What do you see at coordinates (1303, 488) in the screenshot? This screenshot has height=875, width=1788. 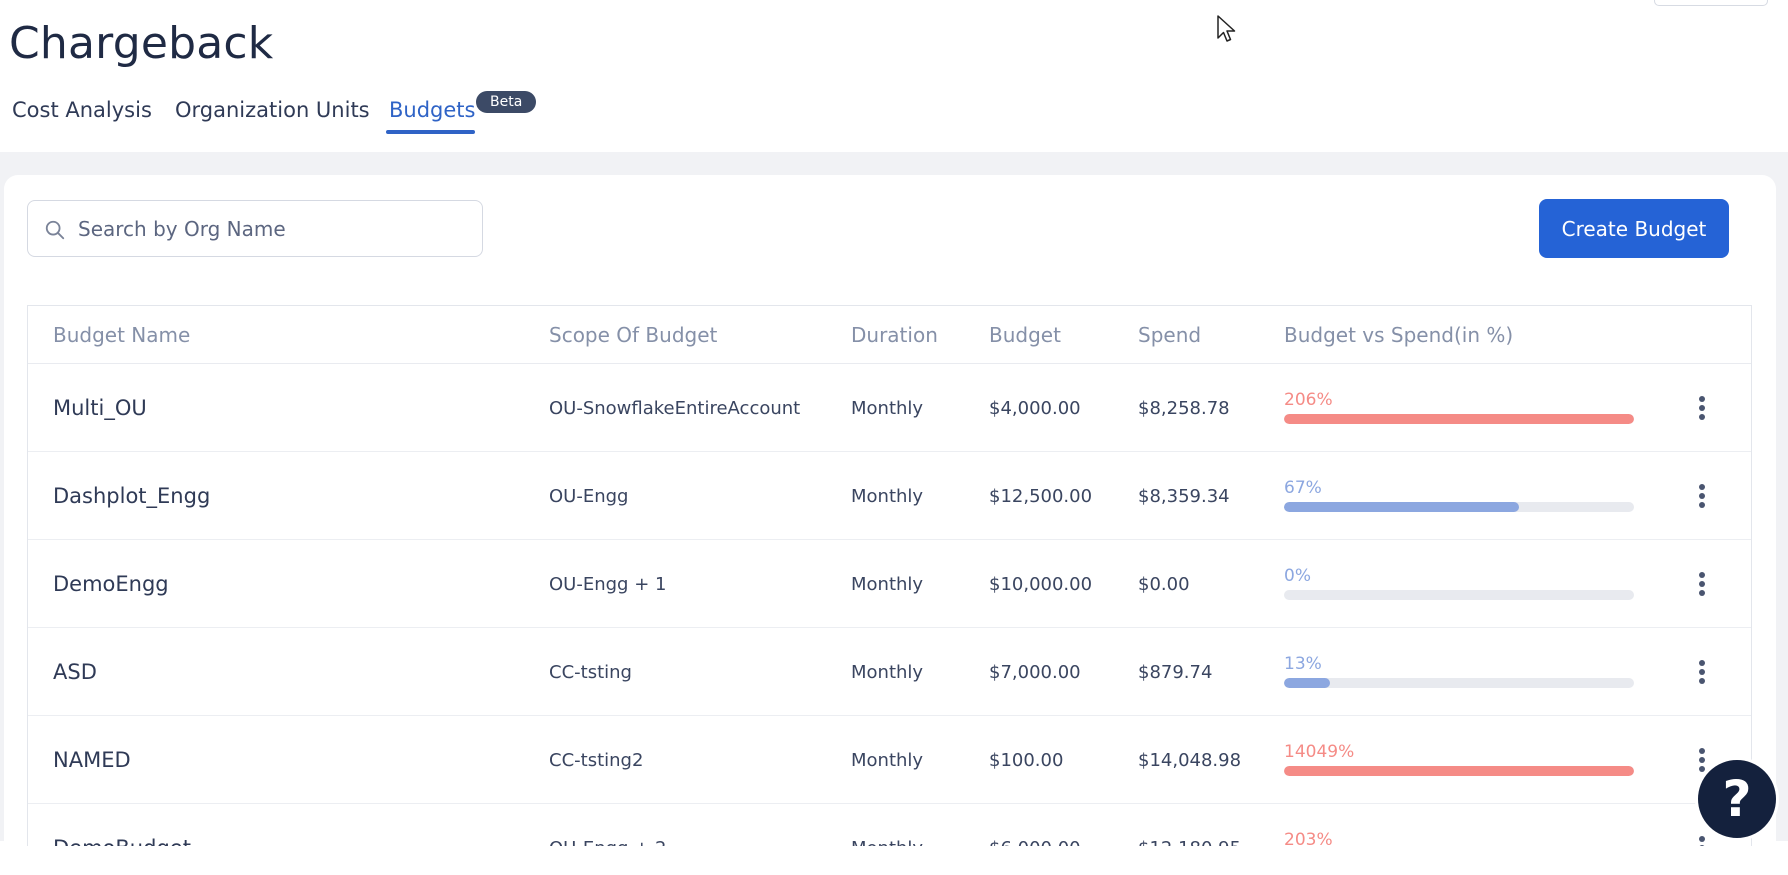 I see `budget-vs-spend-label: 67%` at bounding box center [1303, 488].